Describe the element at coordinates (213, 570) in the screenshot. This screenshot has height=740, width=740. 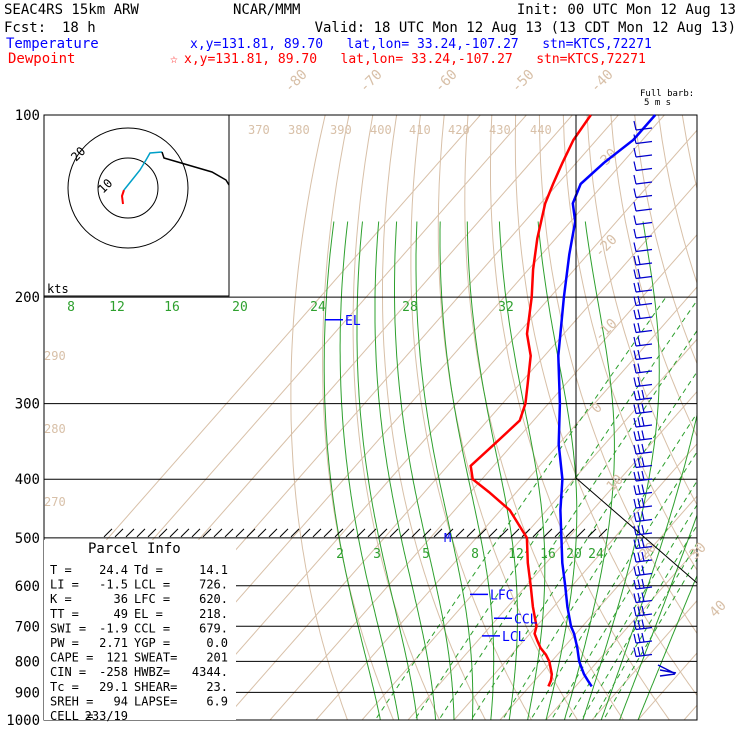
I see `parcel-value: 14.1` at that location.